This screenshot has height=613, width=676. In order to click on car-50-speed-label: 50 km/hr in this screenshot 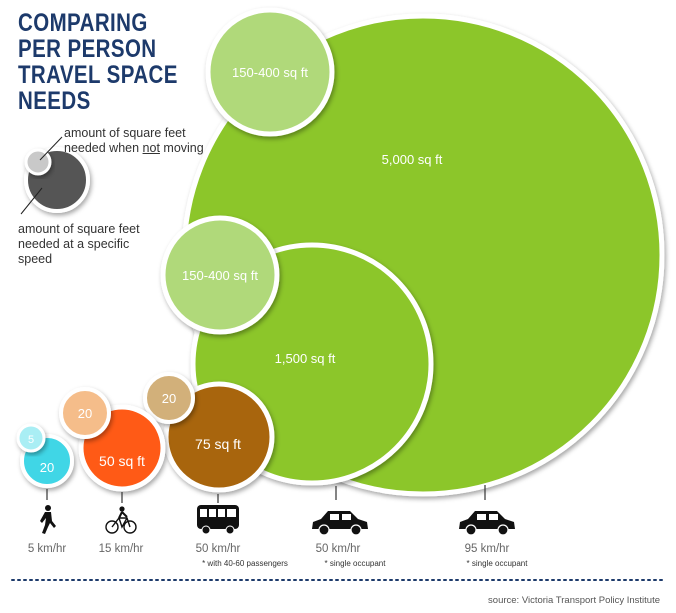, I will do `click(338, 549)`.